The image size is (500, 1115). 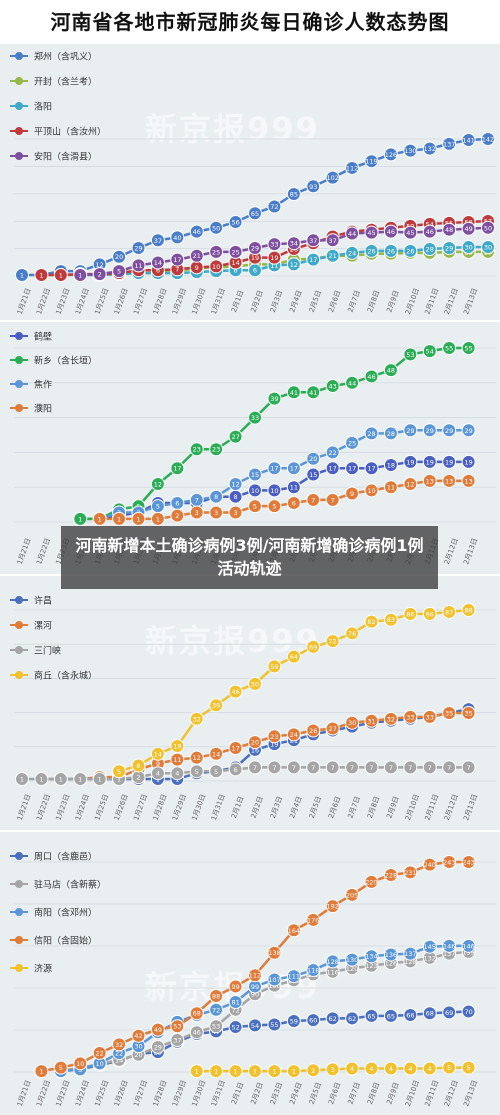 What do you see at coordinates (274, 737) in the screenshot?
I see `data-label: 23` at bounding box center [274, 737].